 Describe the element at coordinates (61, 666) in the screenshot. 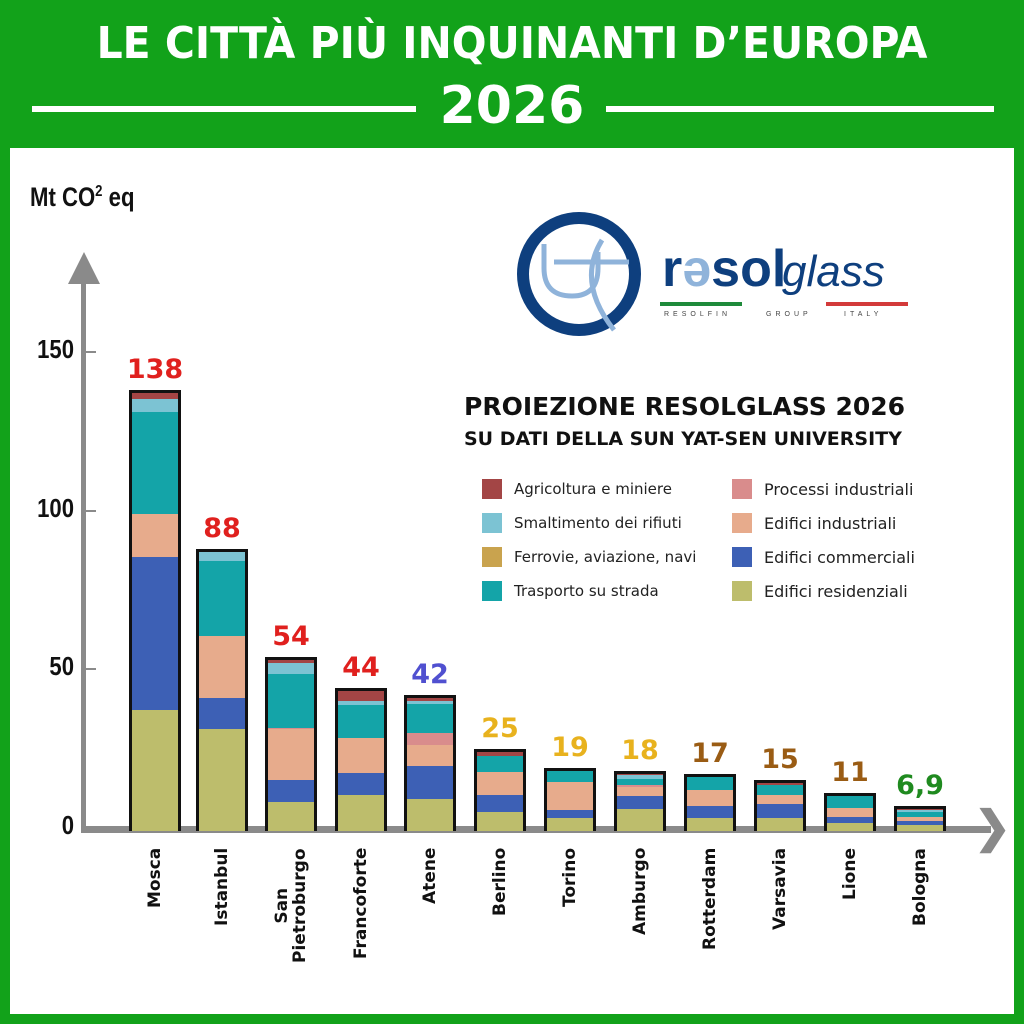

I see `y-tick-label: 50` at that location.